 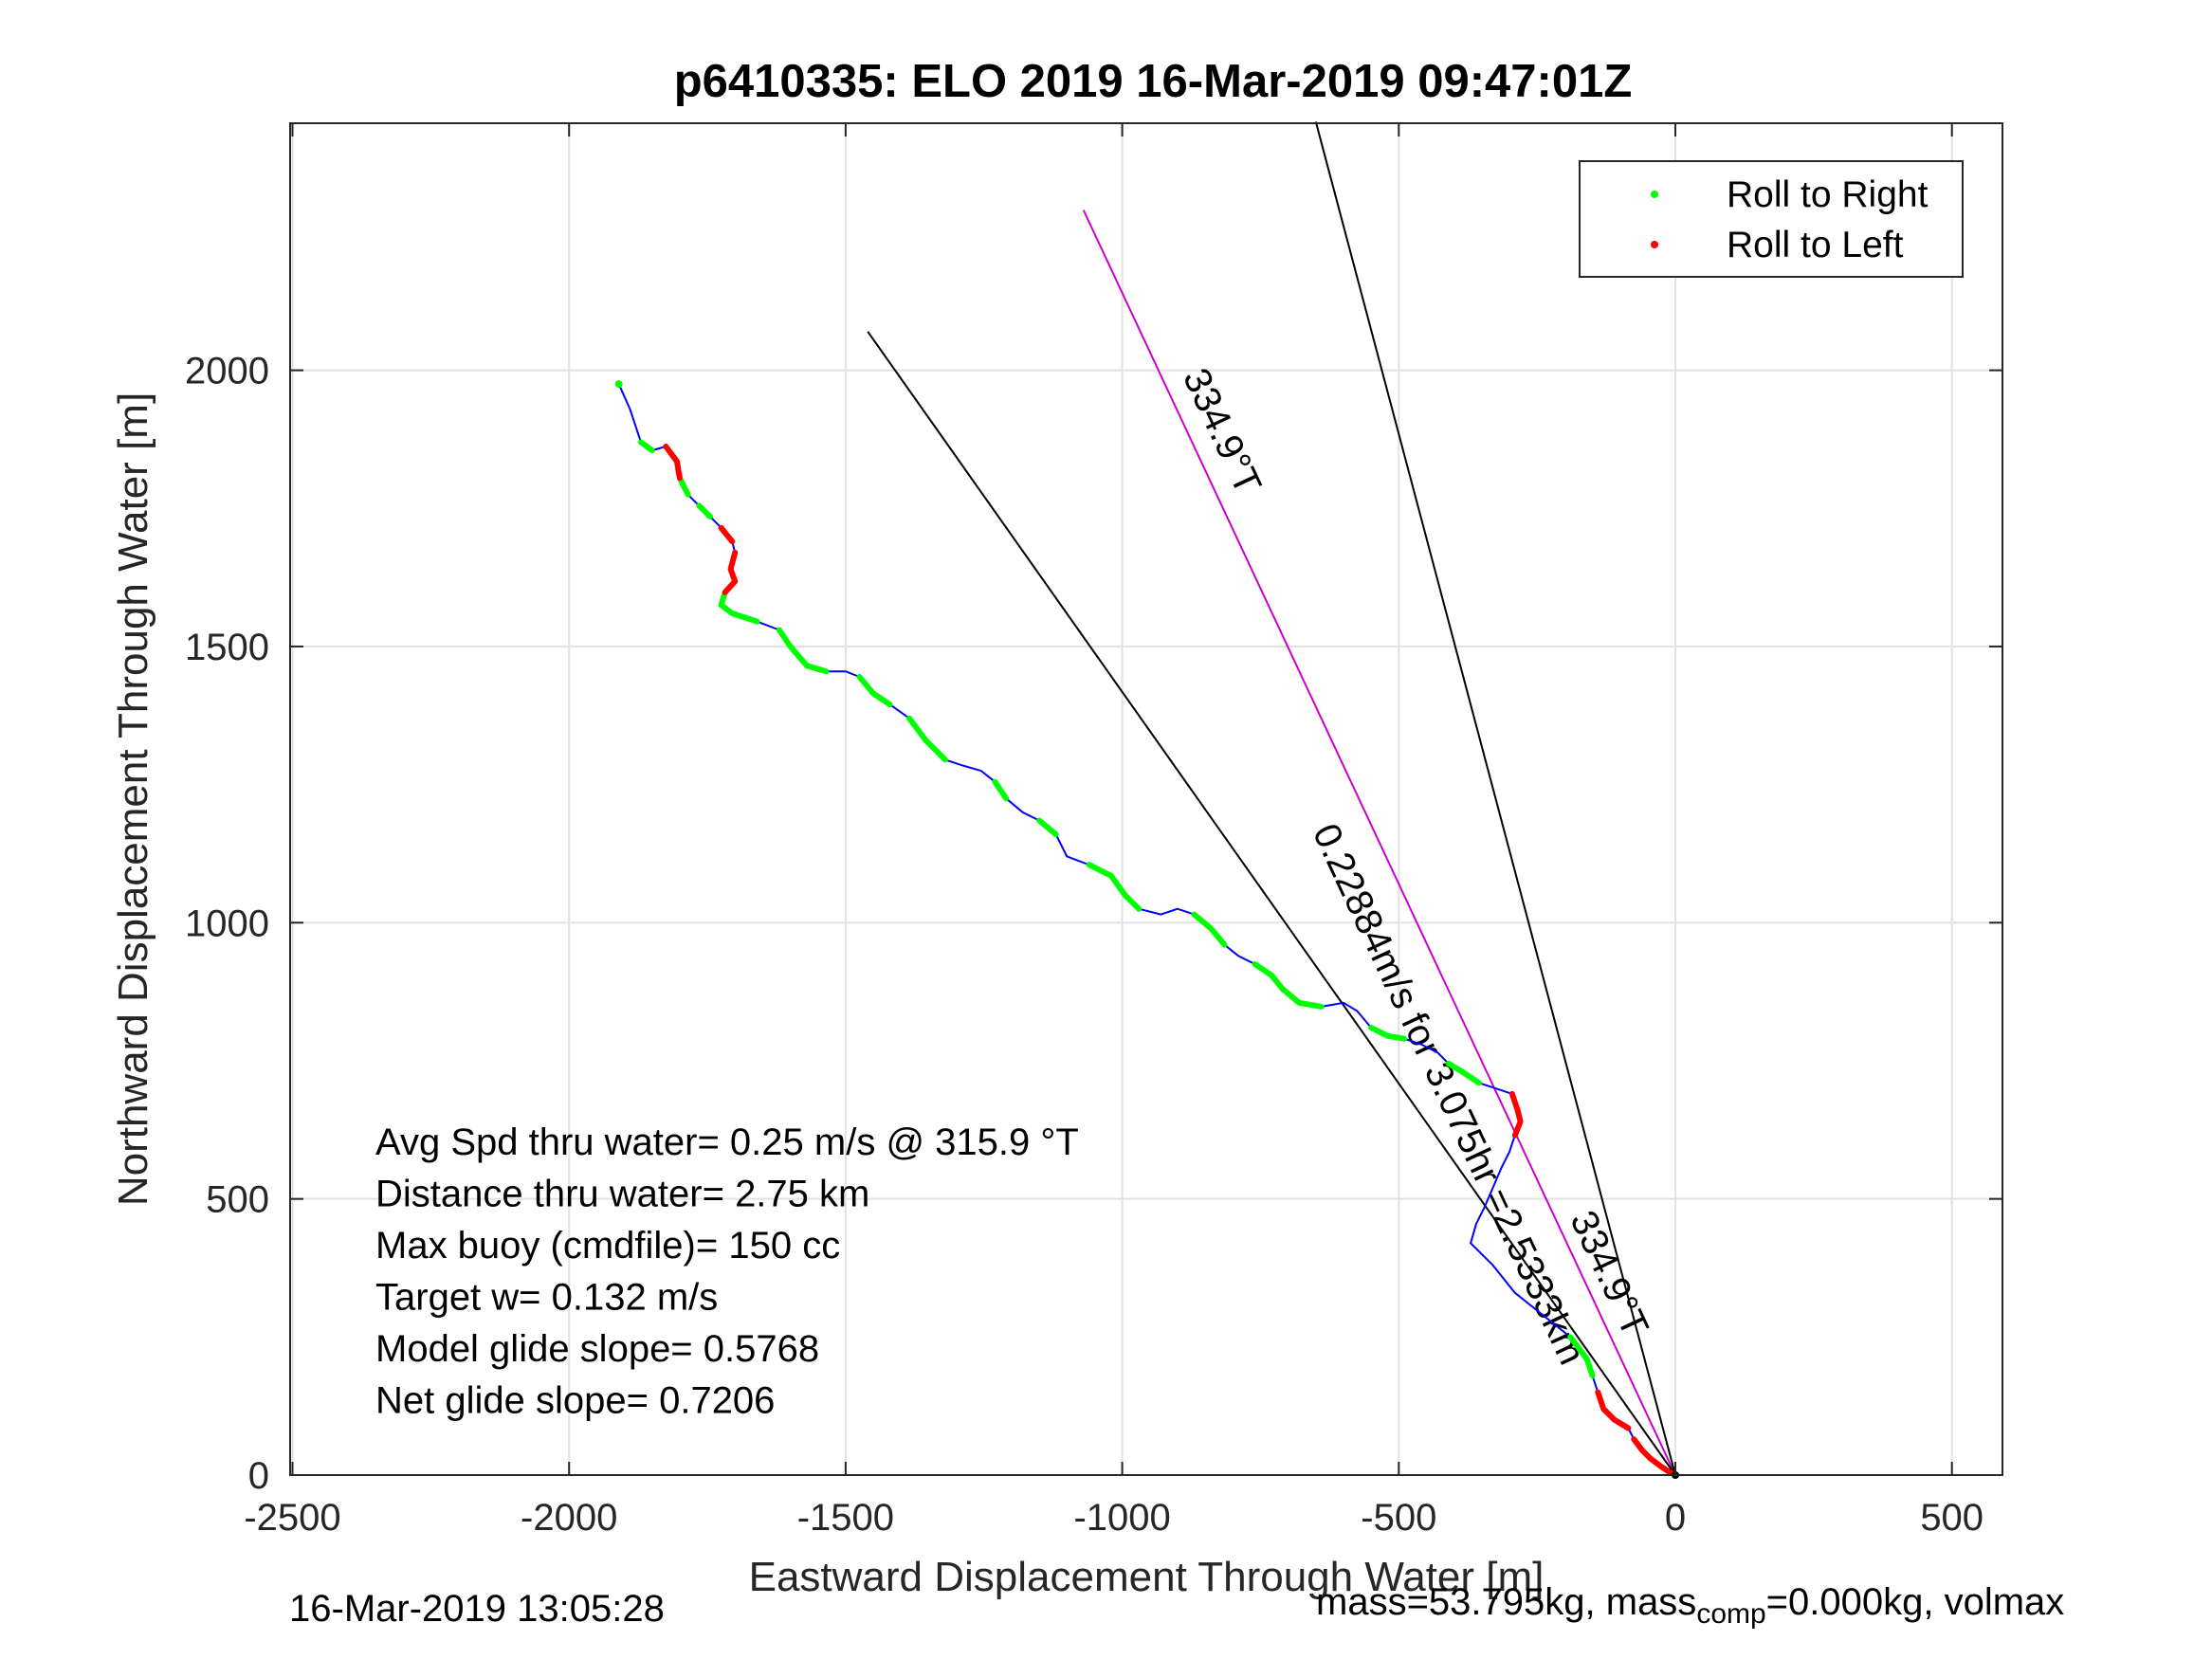 What do you see at coordinates (1675, 1518) in the screenshot?
I see `x-tick-label: 0` at bounding box center [1675, 1518].